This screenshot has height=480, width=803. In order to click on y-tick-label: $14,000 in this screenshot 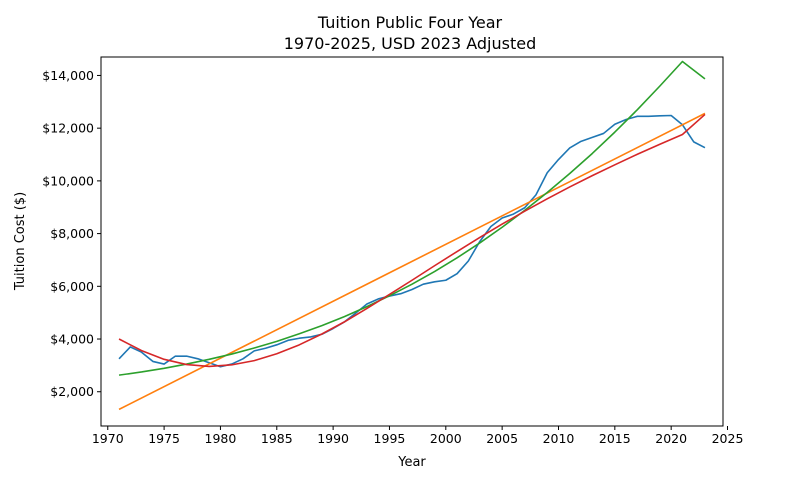, I will do `click(68, 75)`.